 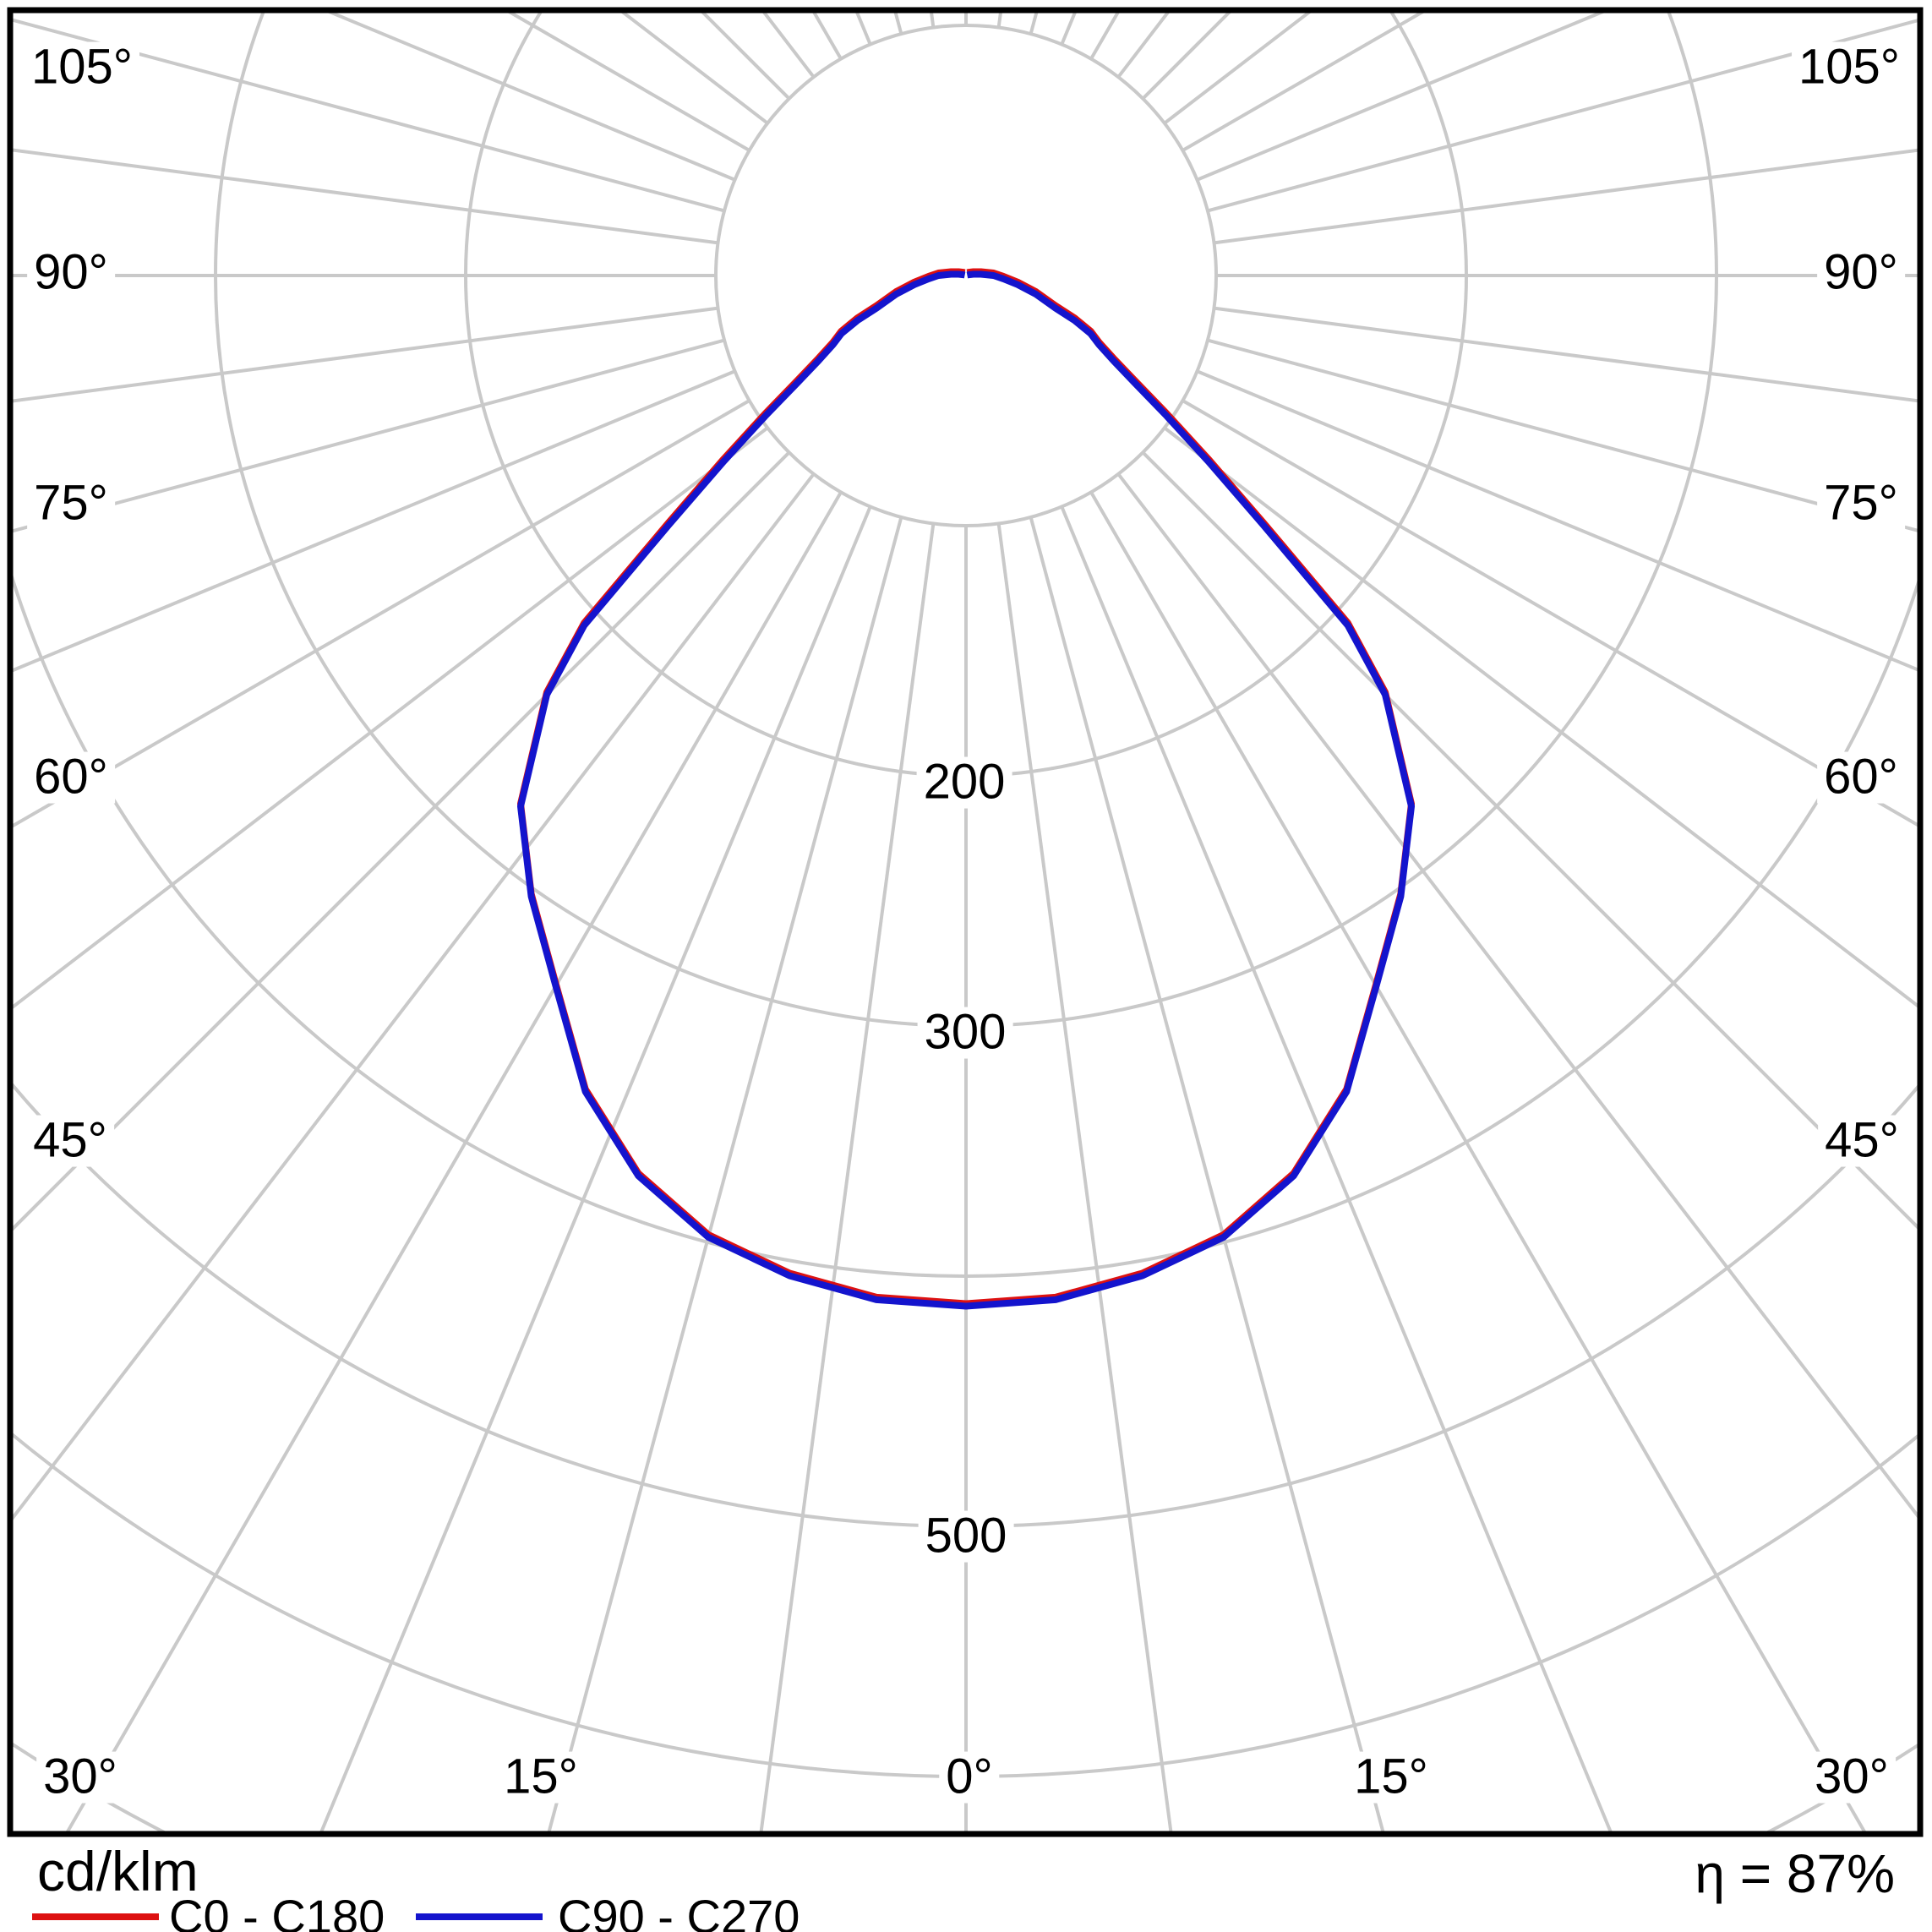 What do you see at coordinates (1795, 1873) in the screenshot?
I see `light-output-ratio-label: η = 87%` at bounding box center [1795, 1873].